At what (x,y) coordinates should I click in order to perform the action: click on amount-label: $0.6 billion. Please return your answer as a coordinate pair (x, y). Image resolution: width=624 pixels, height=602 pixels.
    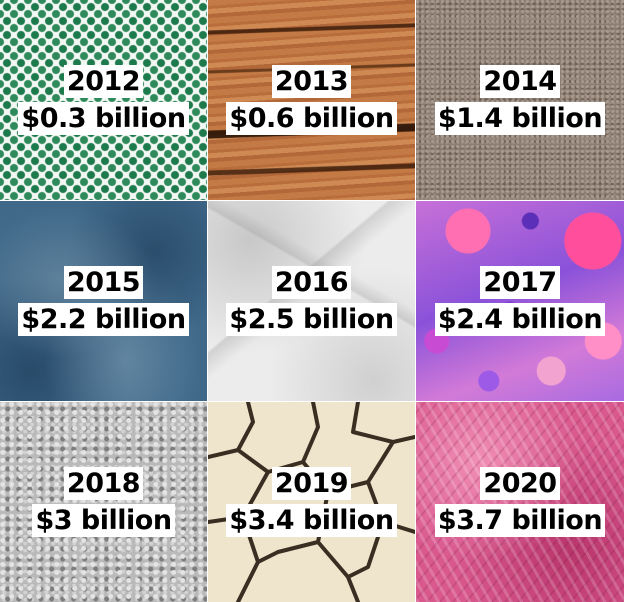
    Looking at the image, I should click on (311, 118).